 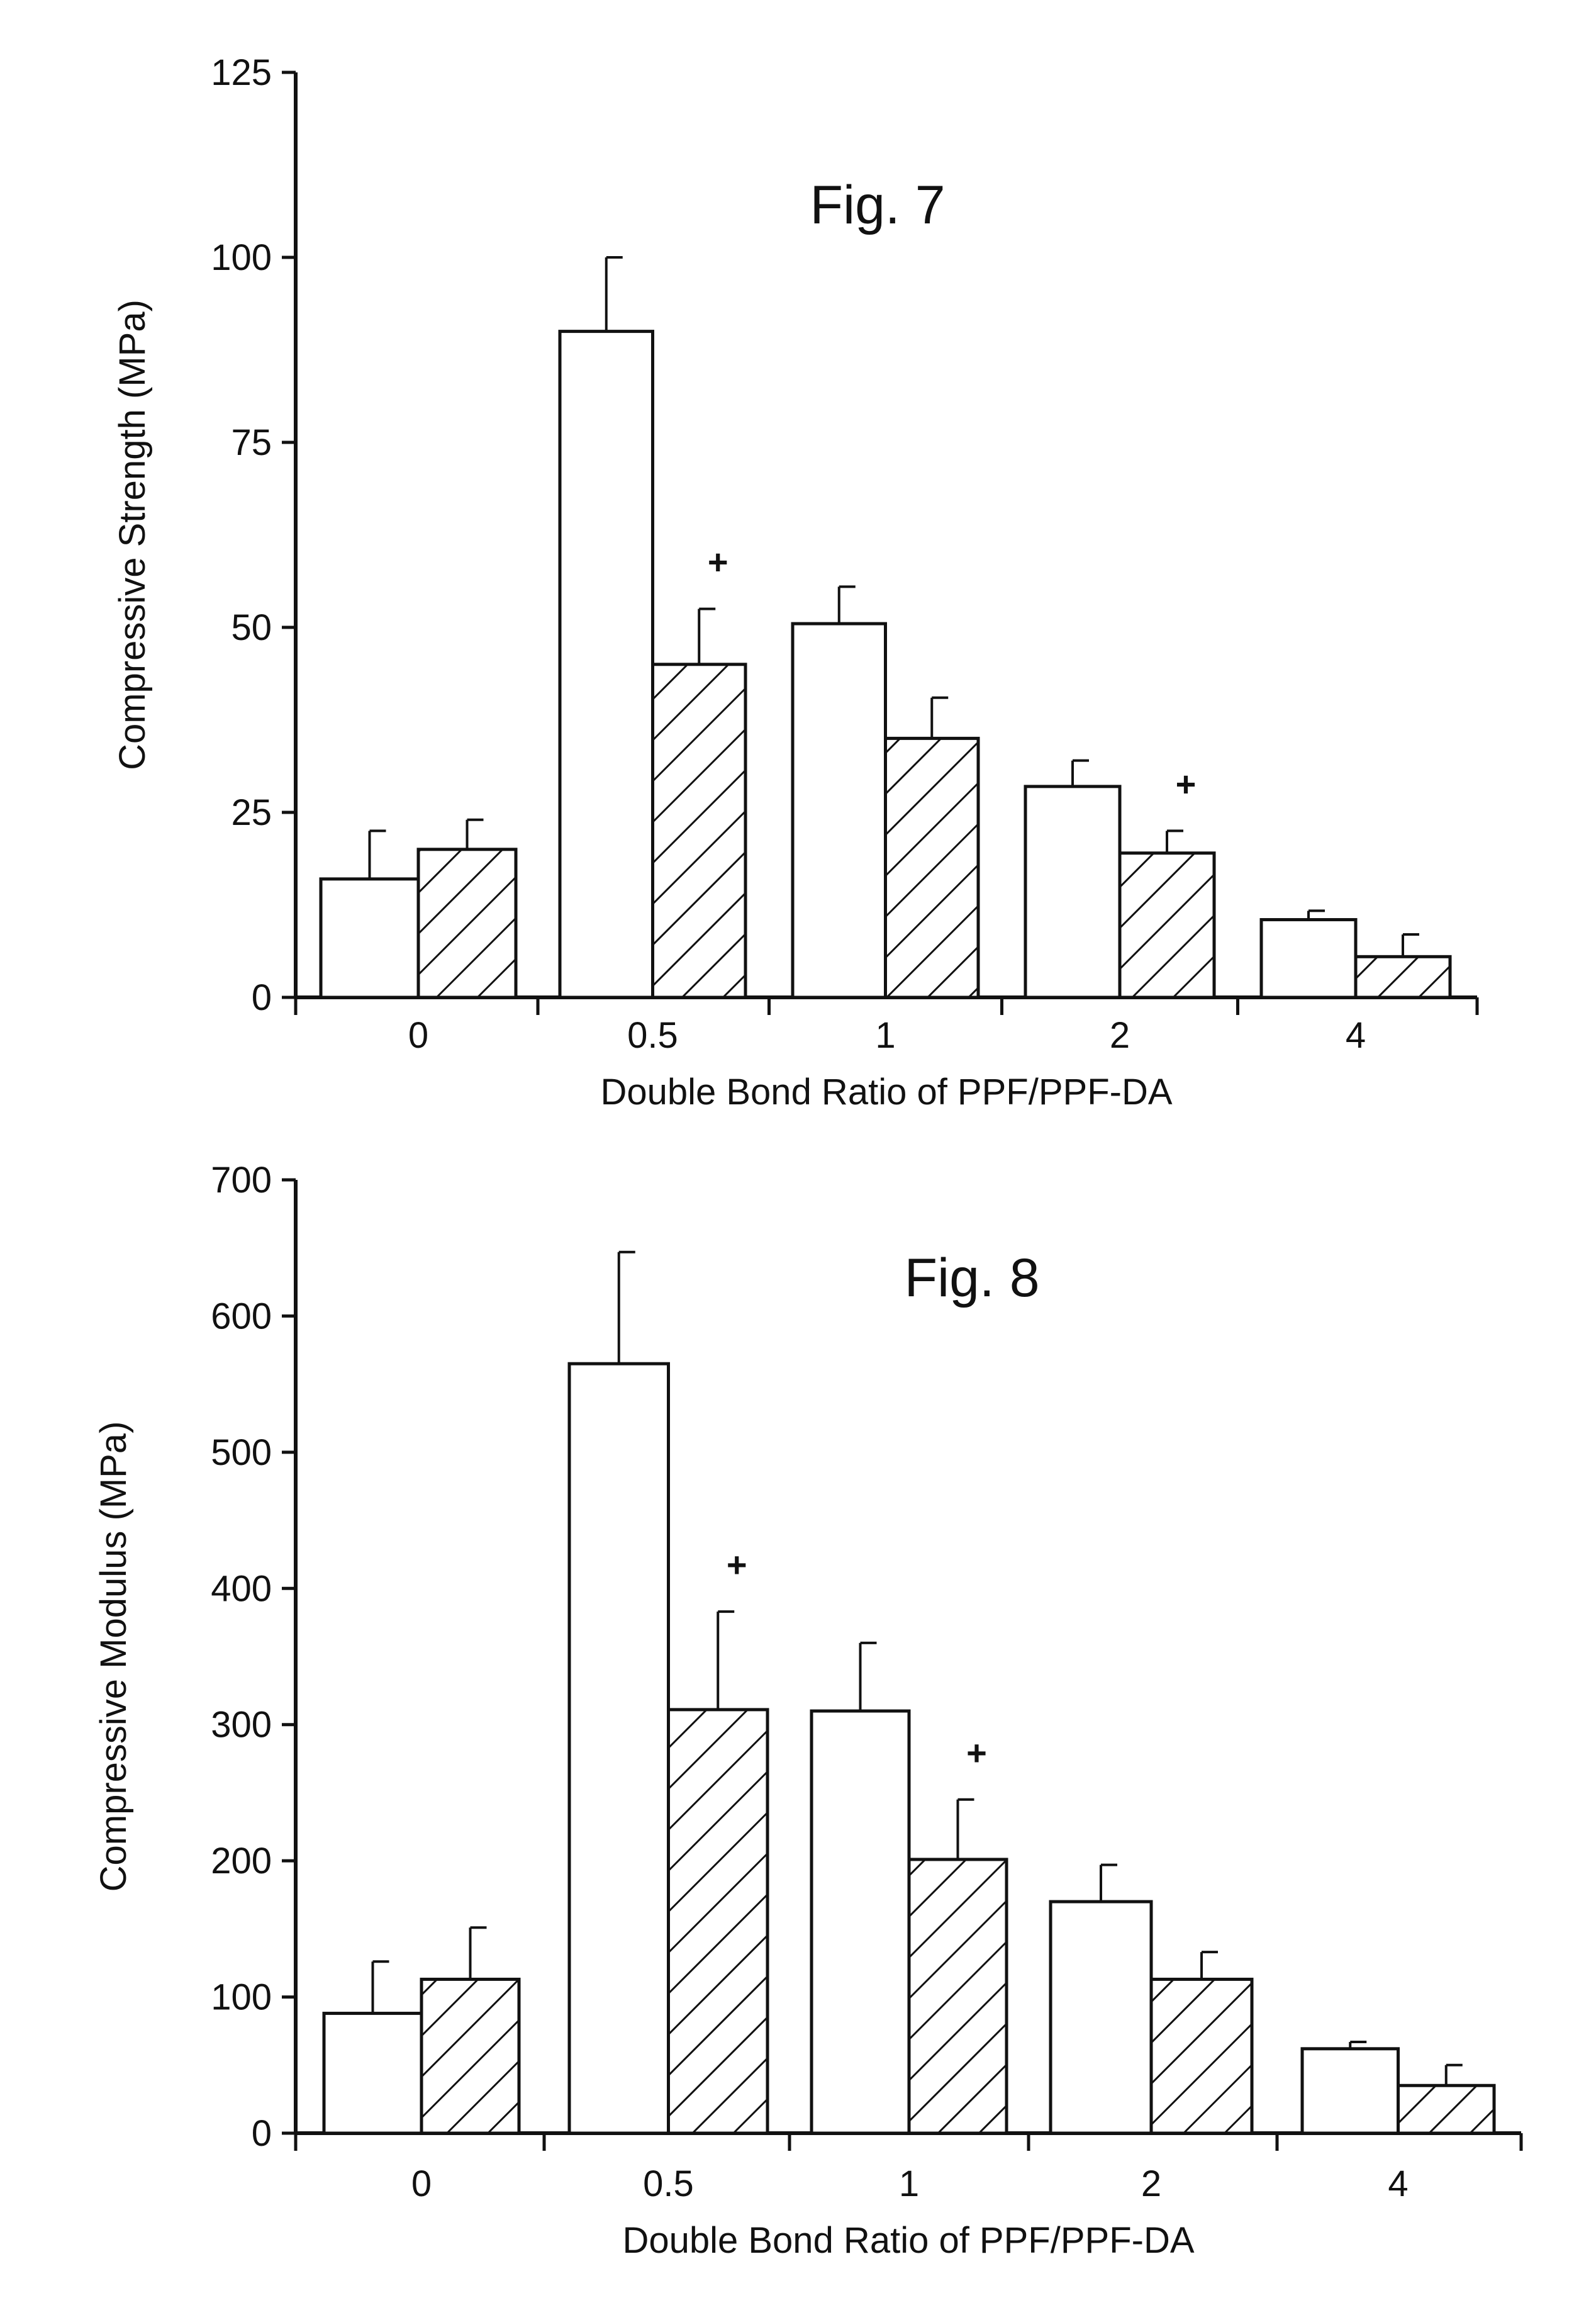 I want to click on fig7-y-tick-label: 0, so click(x=262, y=997).